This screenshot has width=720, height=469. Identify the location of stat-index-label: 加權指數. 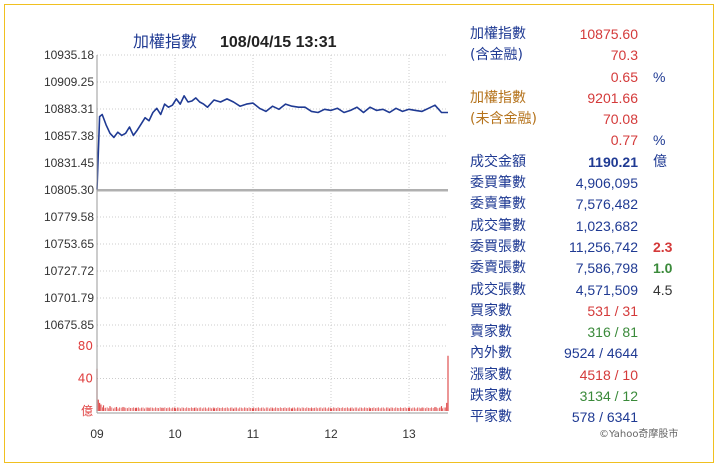
(498, 34).